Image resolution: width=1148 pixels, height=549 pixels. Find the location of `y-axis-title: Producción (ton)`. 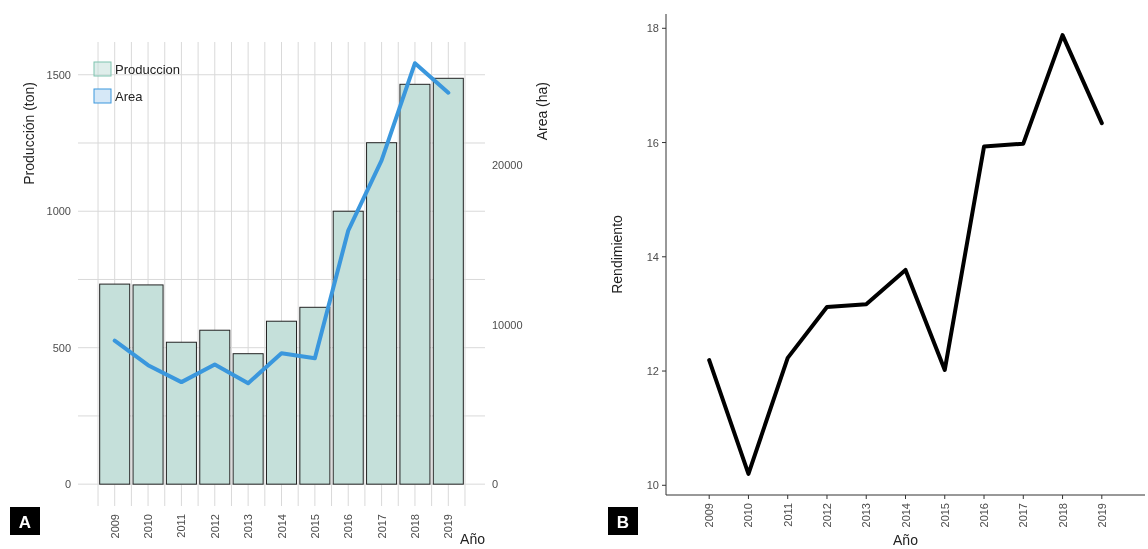

y-axis-title: Producción (ton) is located at coordinates (29, 133).